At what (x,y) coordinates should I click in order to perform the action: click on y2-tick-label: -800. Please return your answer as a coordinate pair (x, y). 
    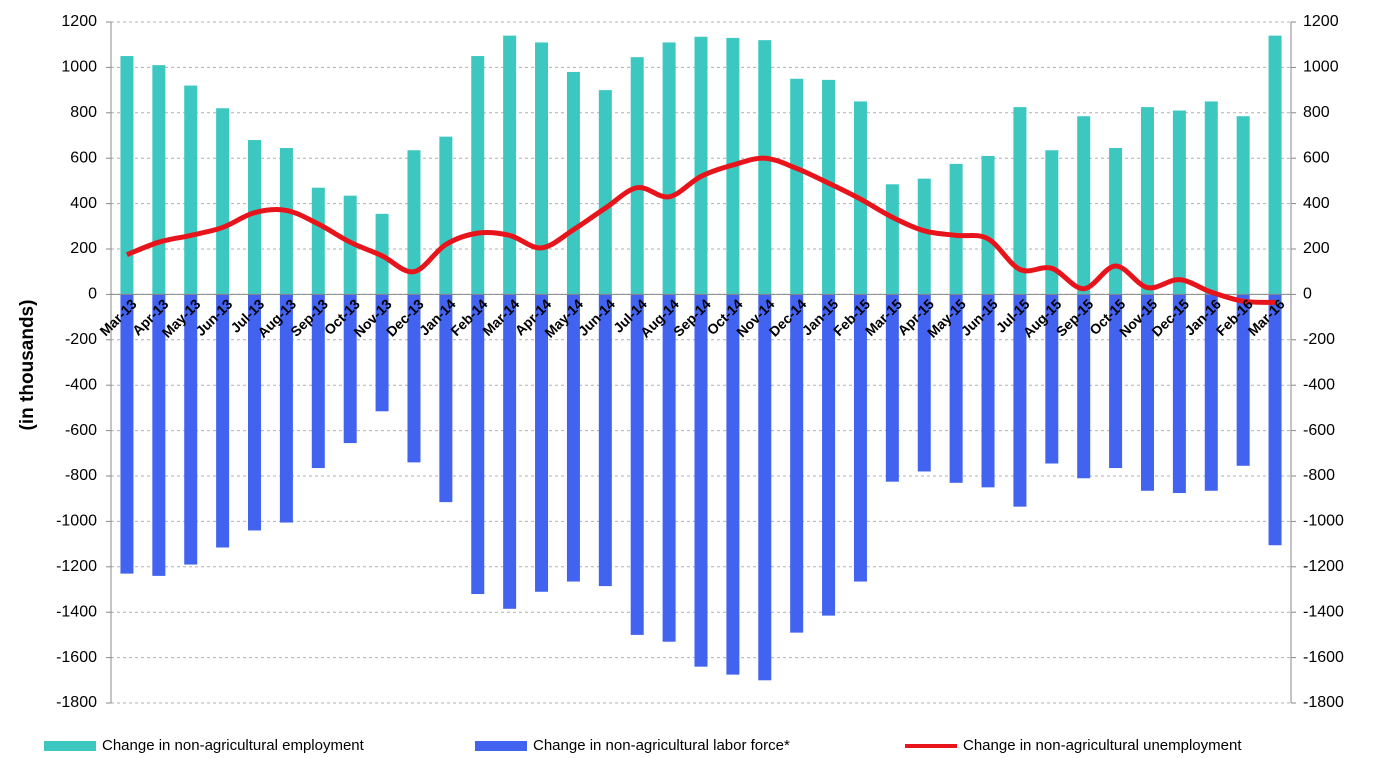
    Looking at the image, I should click on (1319, 475).